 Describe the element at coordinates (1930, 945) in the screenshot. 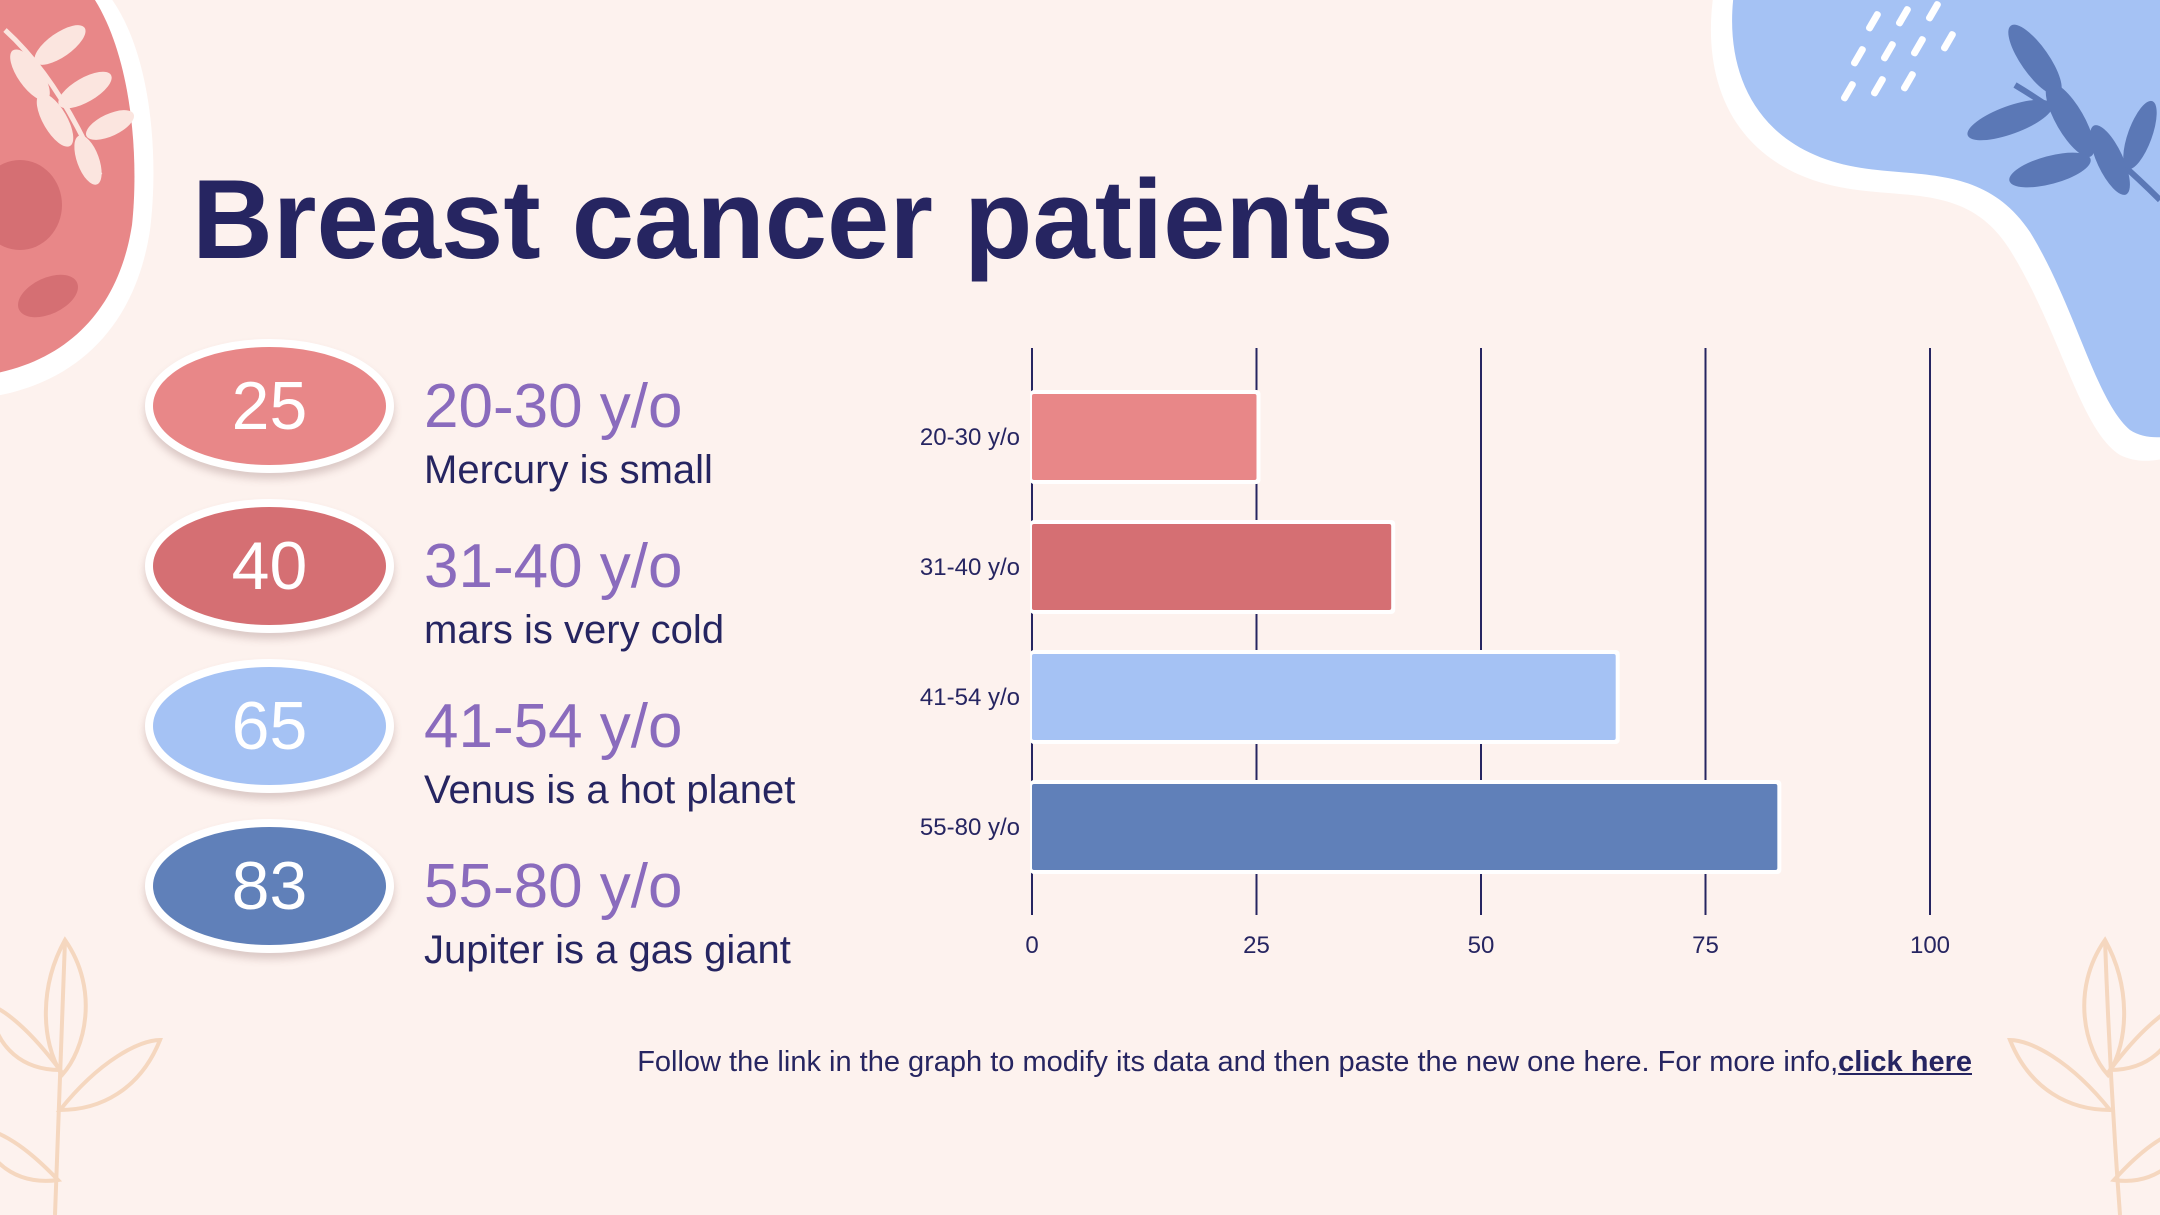

I see `x-tick-label: 100` at that location.